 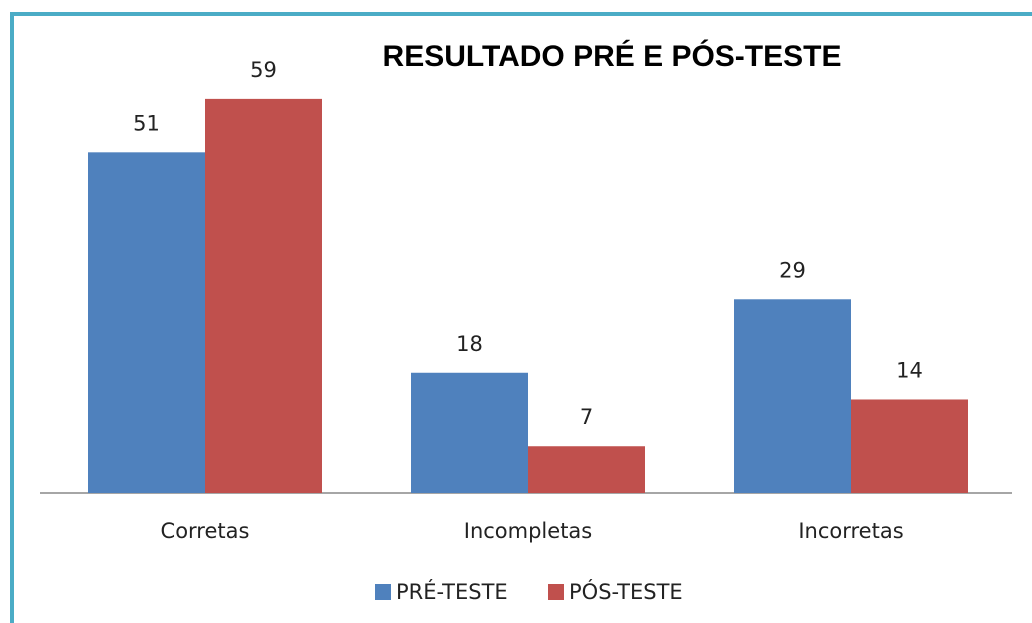 What do you see at coordinates (469, 344) in the screenshot?
I see `data-label: 18` at bounding box center [469, 344].